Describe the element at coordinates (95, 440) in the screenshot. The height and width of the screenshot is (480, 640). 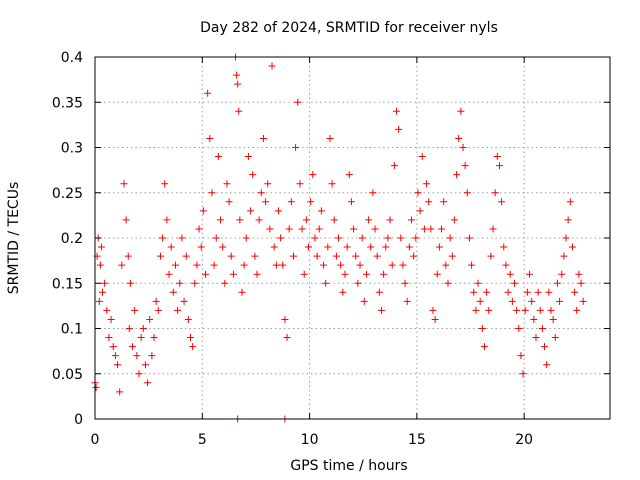
I see `x-tick-label: 0` at that location.